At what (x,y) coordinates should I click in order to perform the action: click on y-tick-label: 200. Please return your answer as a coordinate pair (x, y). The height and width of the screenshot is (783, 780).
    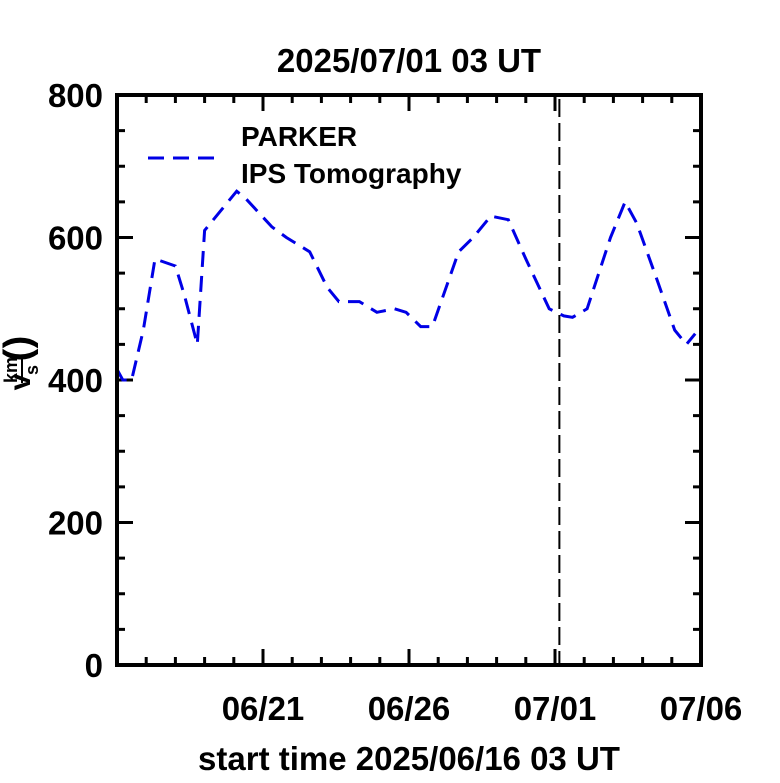
    Looking at the image, I should click on (75, 523).